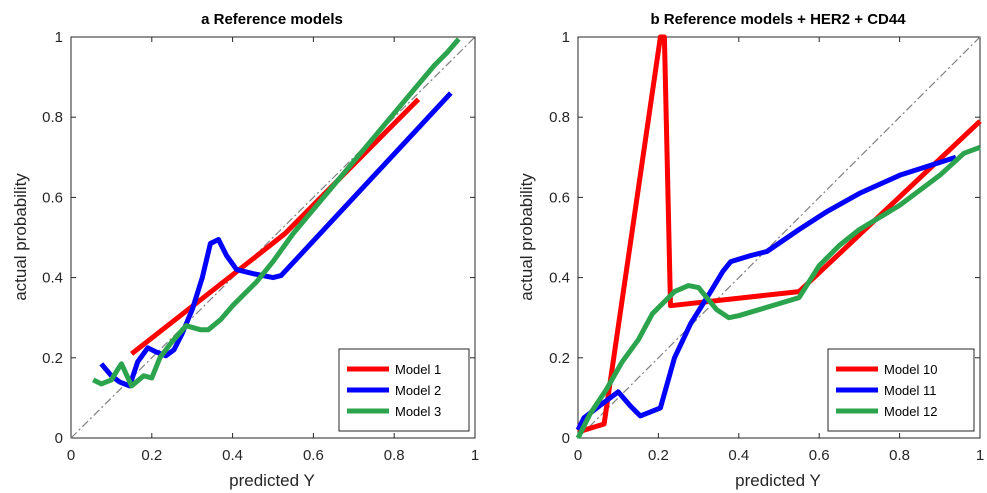 This screenshot has height=493, width=987. I want to click on legend: Model 1 Model 2 Model 3, so click(404, 390).